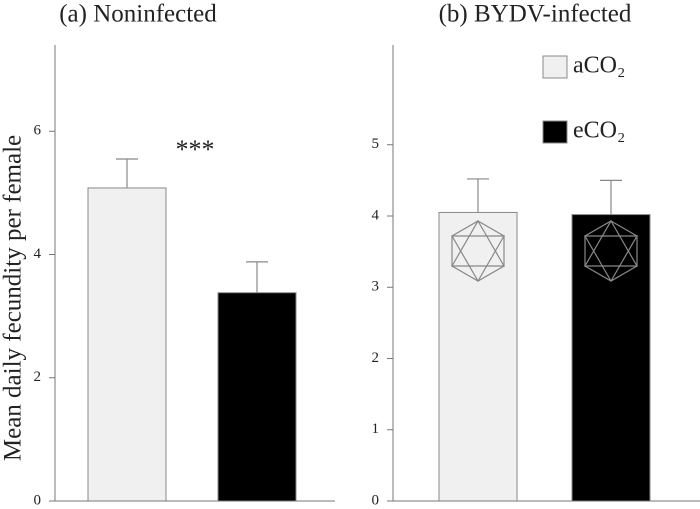 Image resolution: width=700 pixels, height=509 pixels. I want to click on y-tick-label: 3, so click(376, 287).